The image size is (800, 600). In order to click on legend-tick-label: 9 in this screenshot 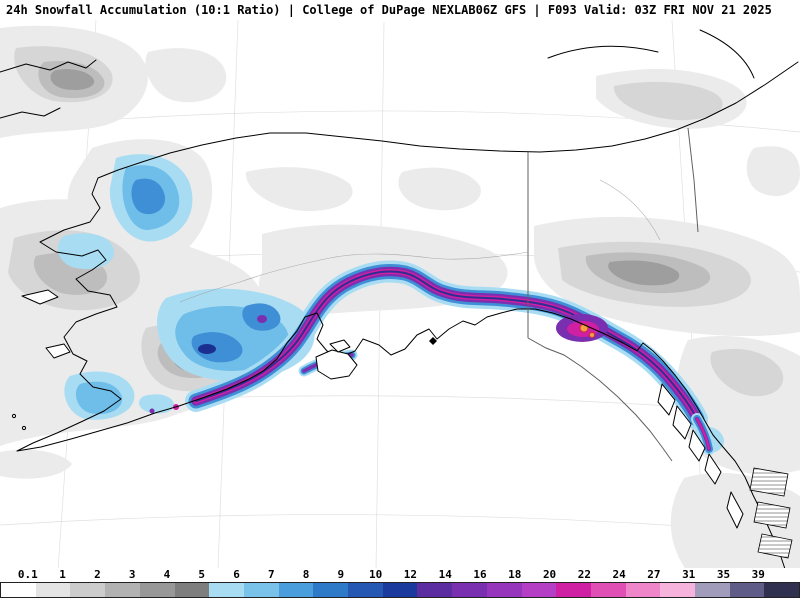, I will do `click(341, 574)`.